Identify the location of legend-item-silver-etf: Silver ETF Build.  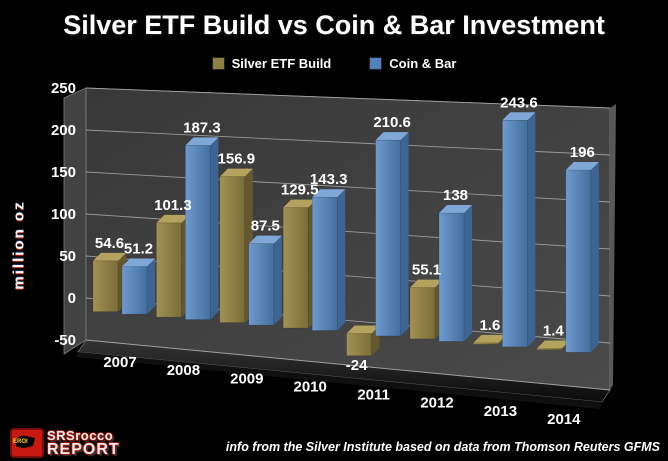
(271, 63).